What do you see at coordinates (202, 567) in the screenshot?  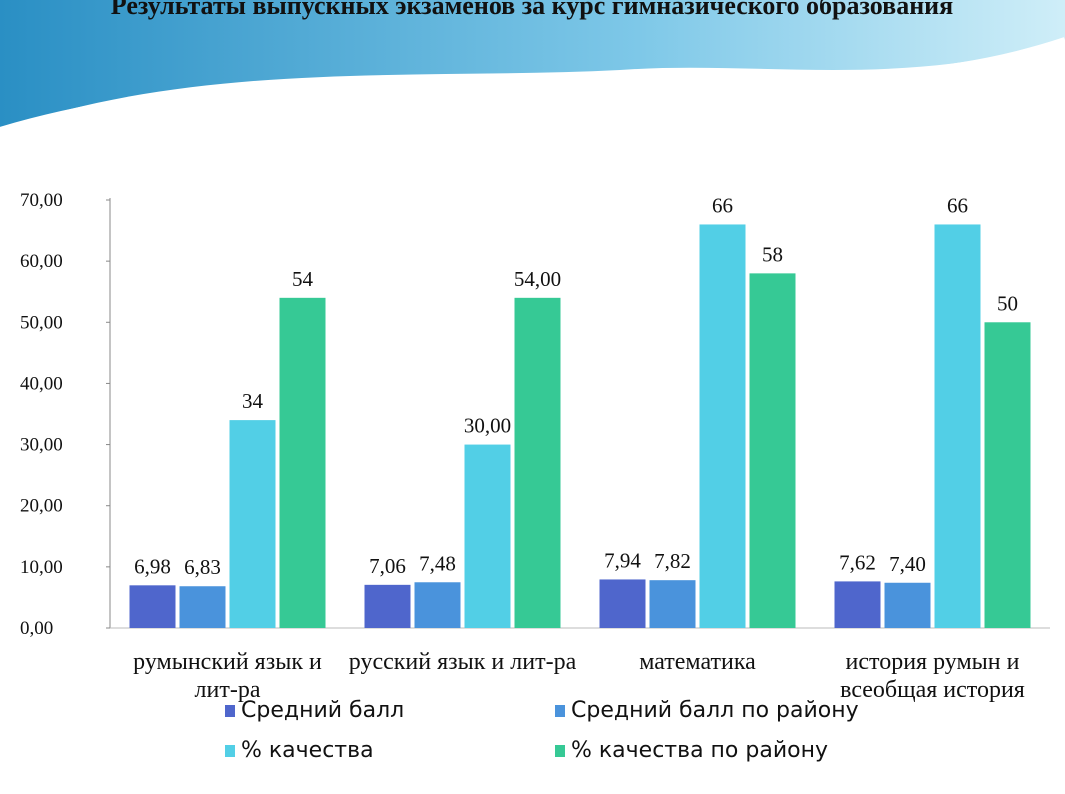 I see `value-label: 6,83` at bounding box center [202, 567].